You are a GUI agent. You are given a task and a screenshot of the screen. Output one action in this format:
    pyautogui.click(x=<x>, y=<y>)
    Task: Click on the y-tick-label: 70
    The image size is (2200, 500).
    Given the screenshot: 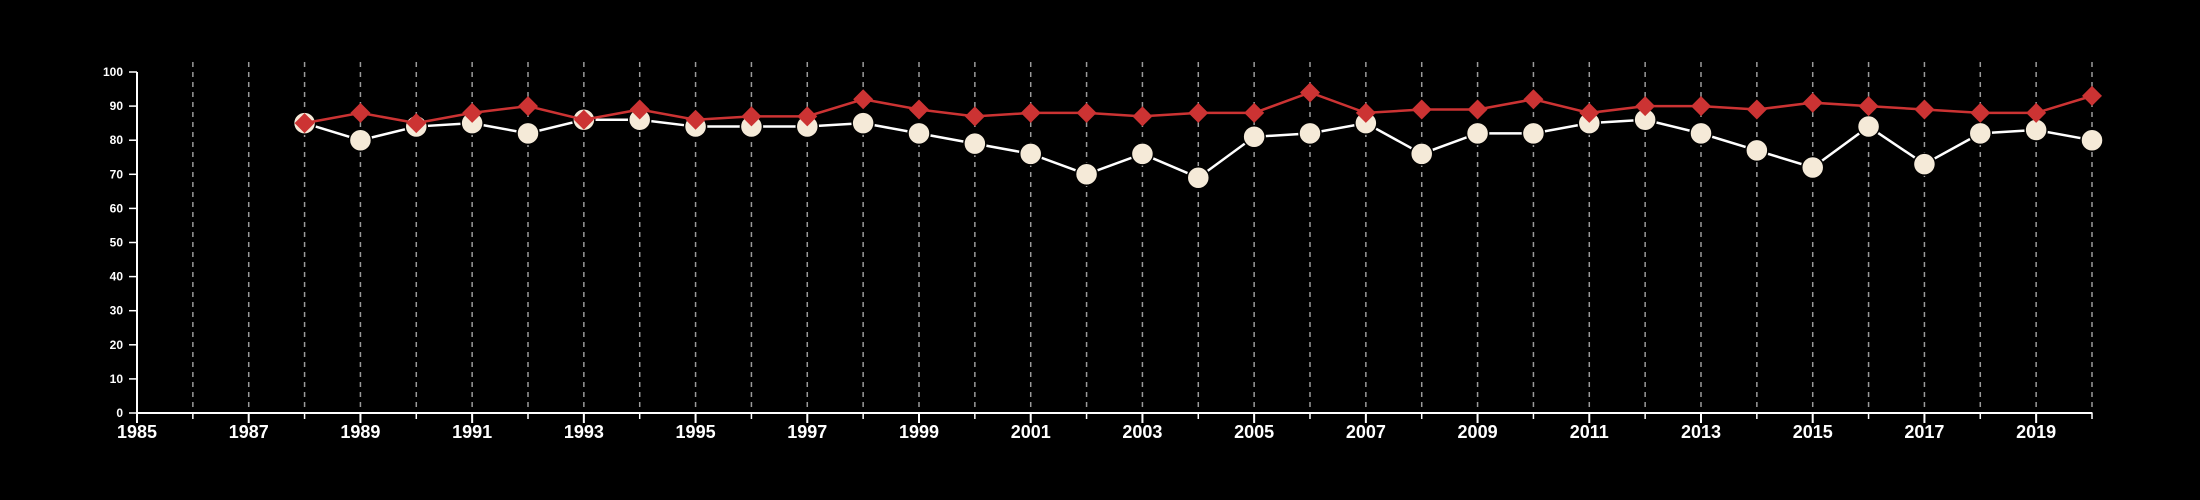 What is the action you would take?
    pyautogui.click(x=117, y=174)
    